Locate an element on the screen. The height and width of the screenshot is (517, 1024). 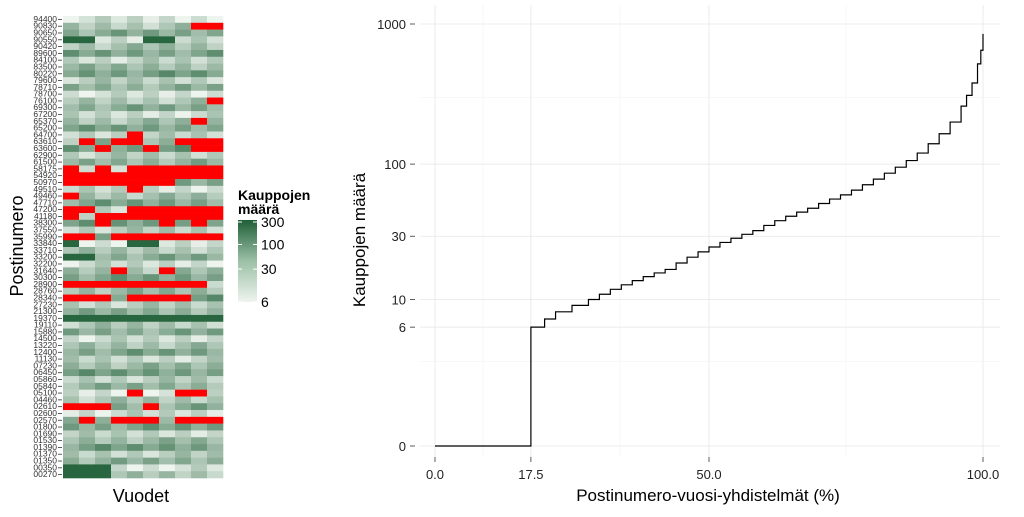
legend-title-line-2: määrä is located at coordinates (258, 209).